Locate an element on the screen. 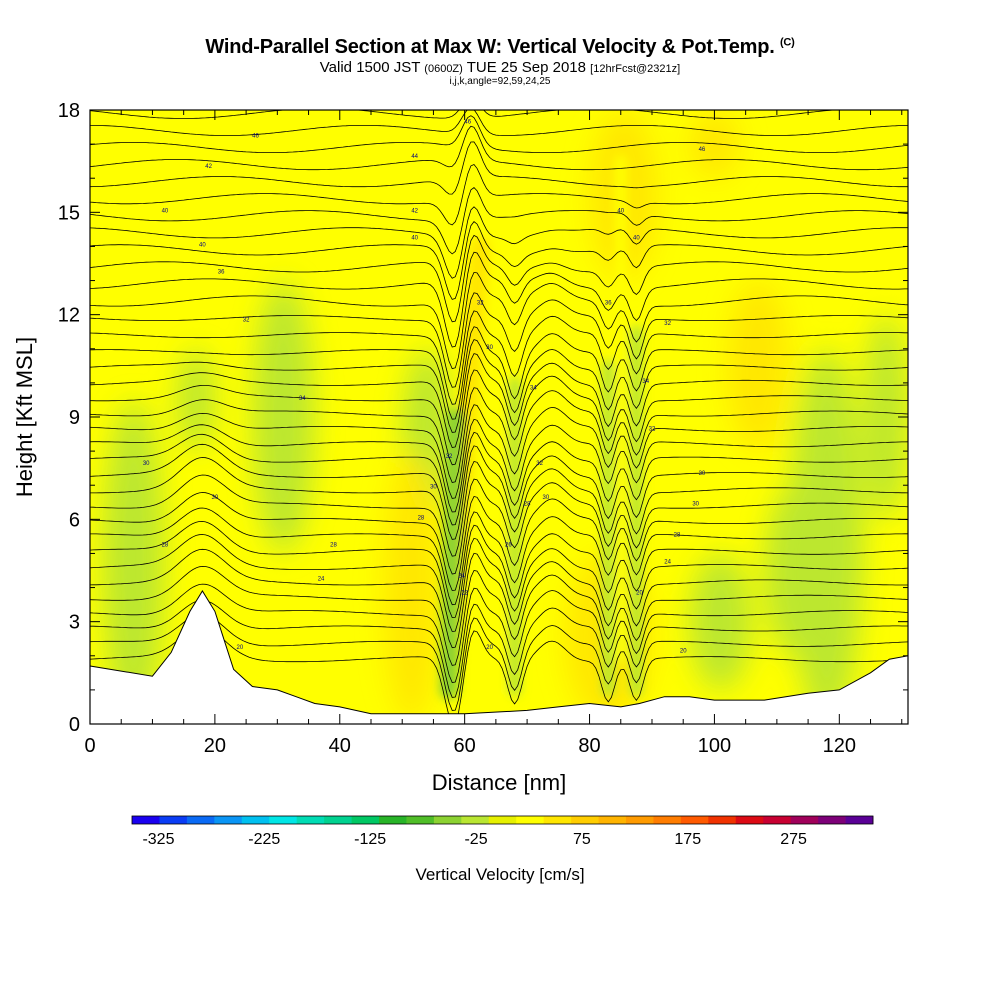  y-tick-label: 3 is located at coordinates (74, 623).